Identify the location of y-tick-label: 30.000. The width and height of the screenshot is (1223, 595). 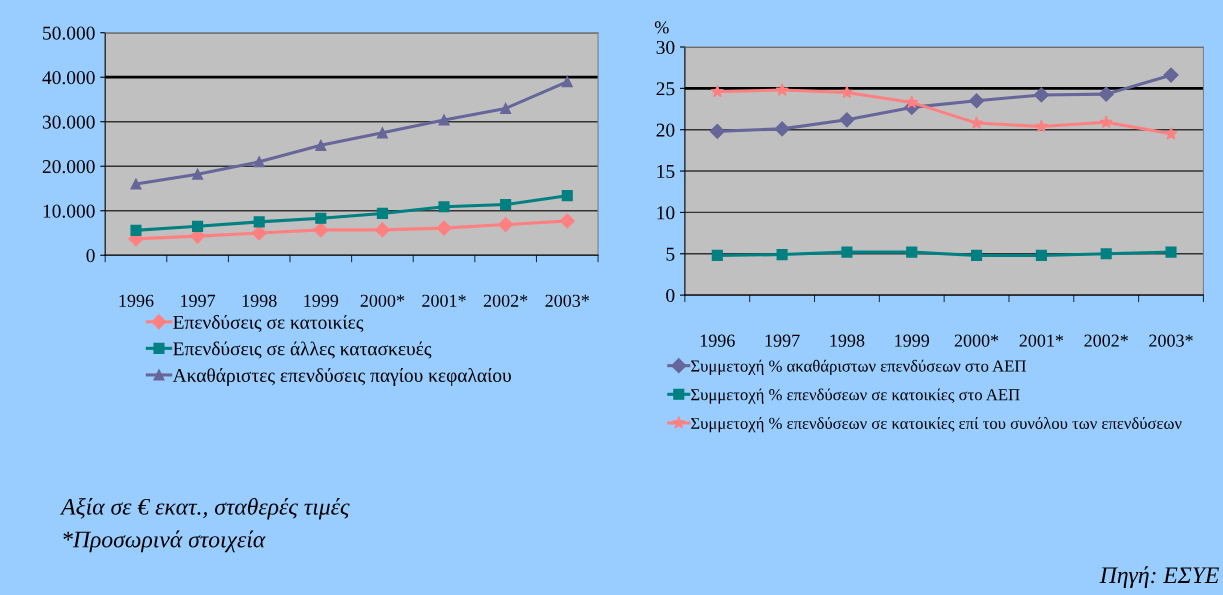
(68, 122).